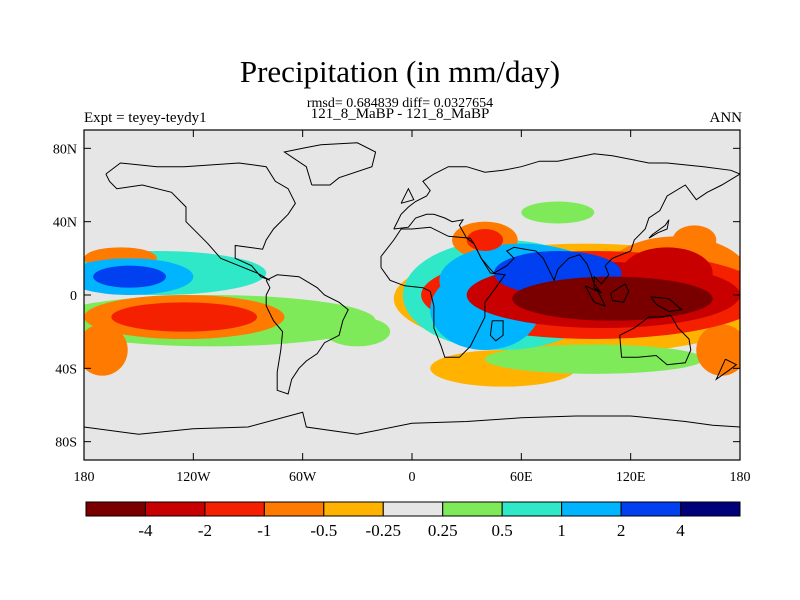 This screenshot has height=600, width=800. Describe the element at coordinates (726, 118) in the screenshot. I see `season-label: ANN` at that location.